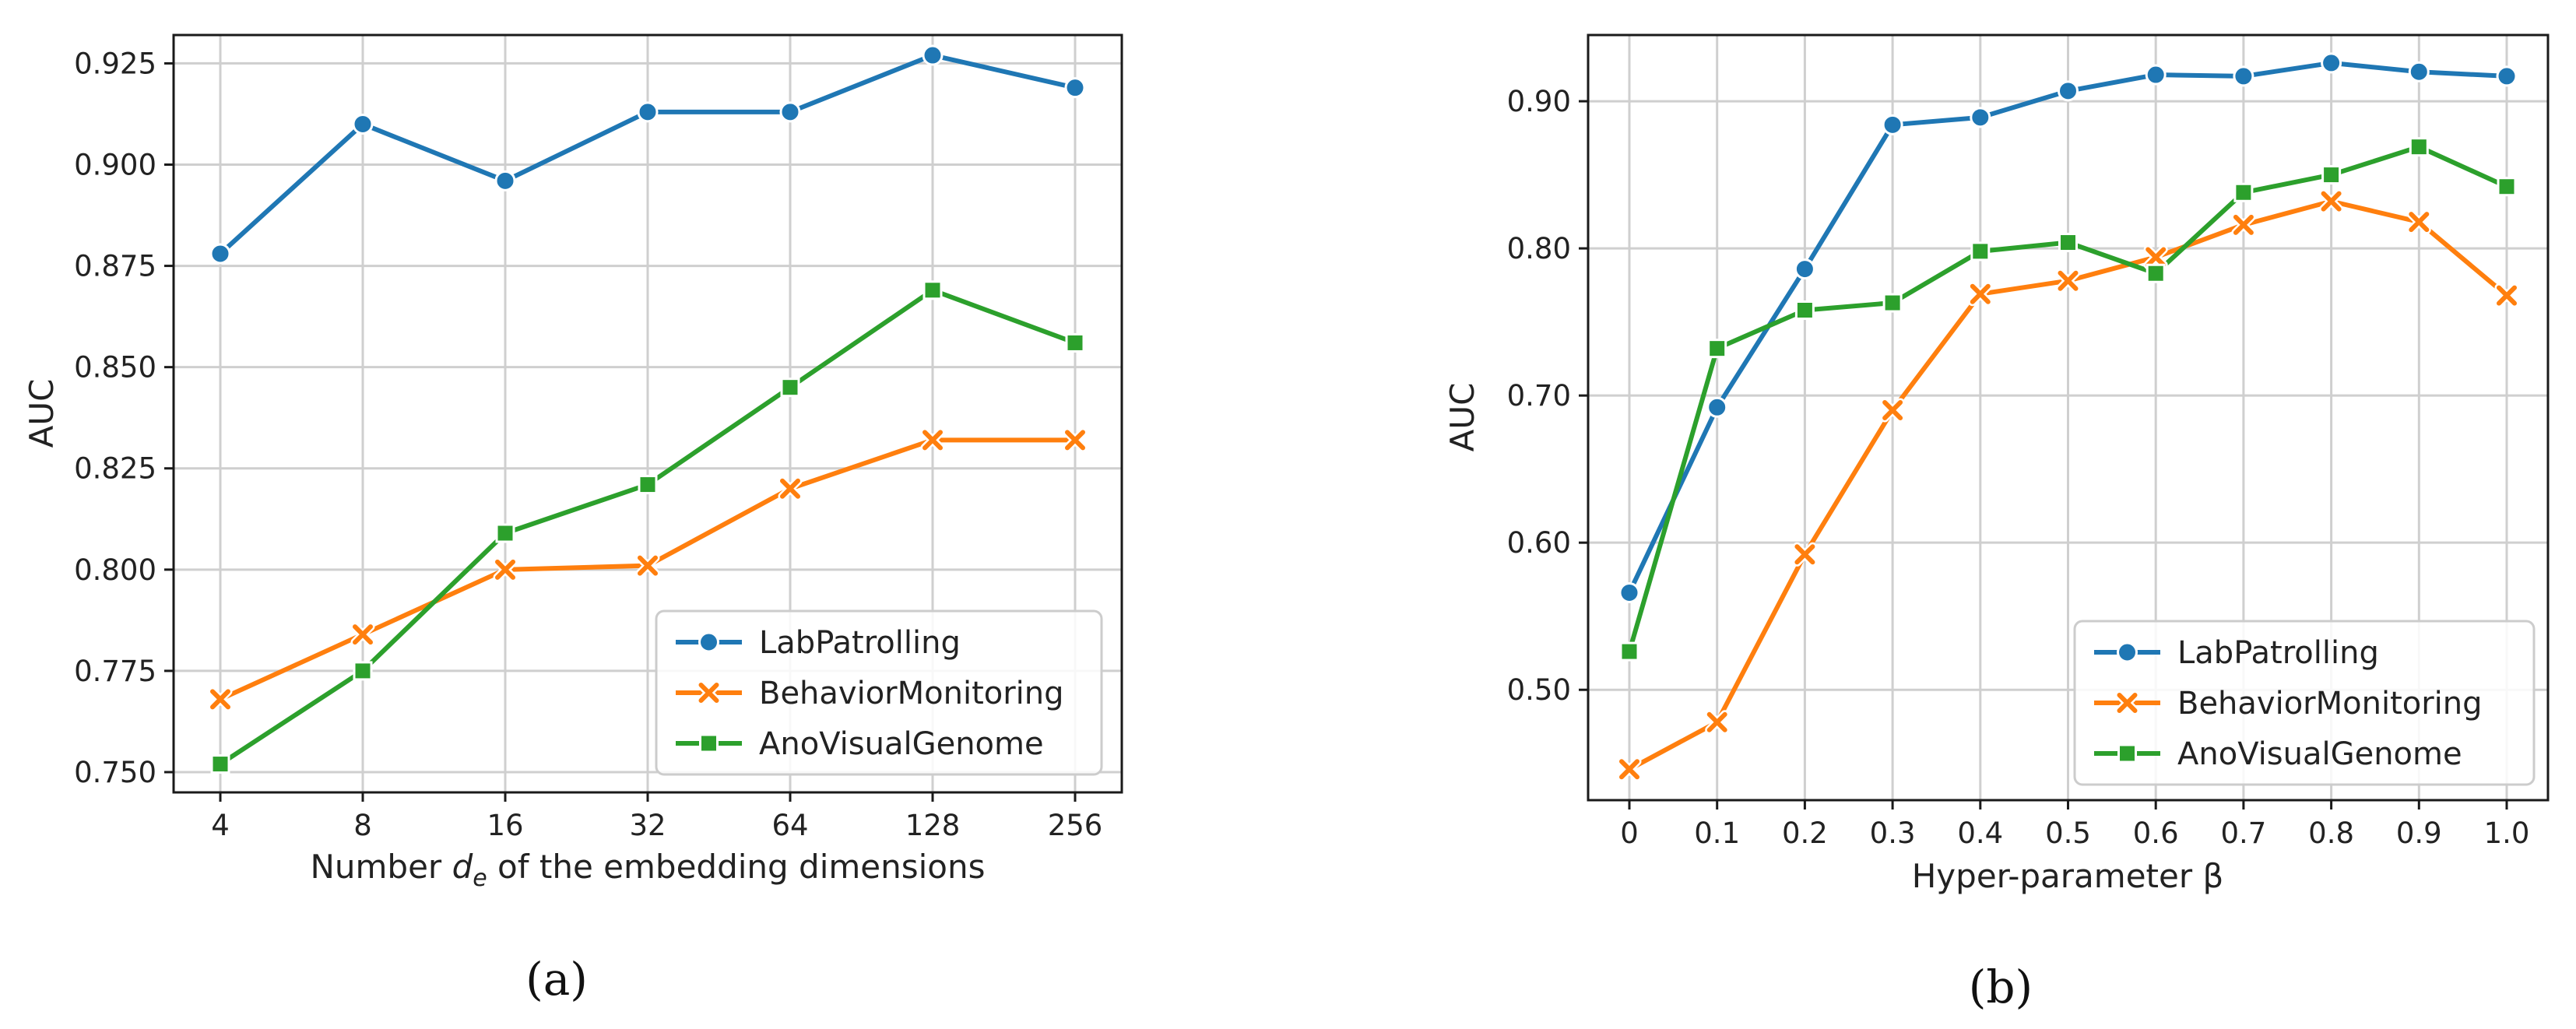 The width and height of the screenshot is (2576, 1029). I want to click on panel-a-legend-entry-ano-visual-genome: AnoVisualGenome, so click(860, 744).